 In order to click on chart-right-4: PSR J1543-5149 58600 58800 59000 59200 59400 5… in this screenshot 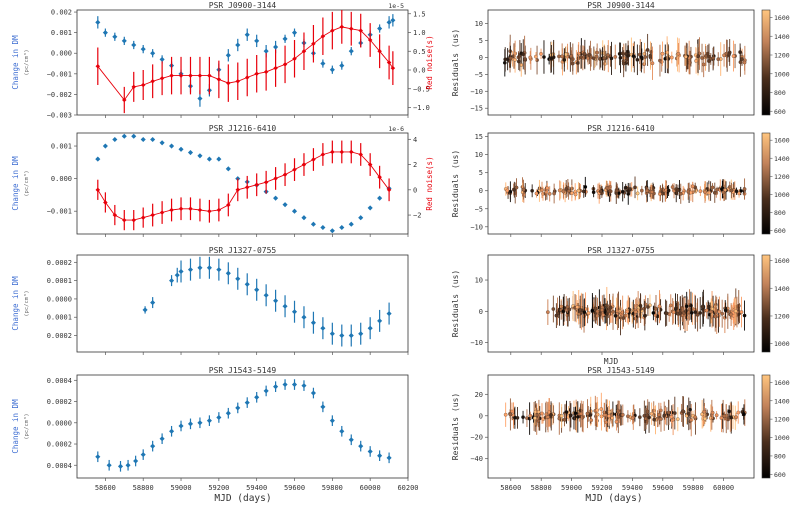, I will do `click(620, 429)`.